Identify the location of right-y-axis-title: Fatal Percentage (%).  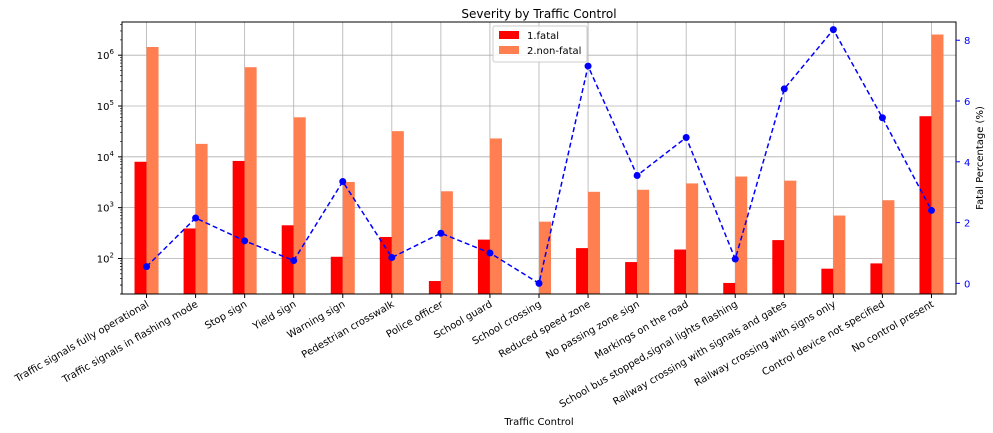
(980, 158).